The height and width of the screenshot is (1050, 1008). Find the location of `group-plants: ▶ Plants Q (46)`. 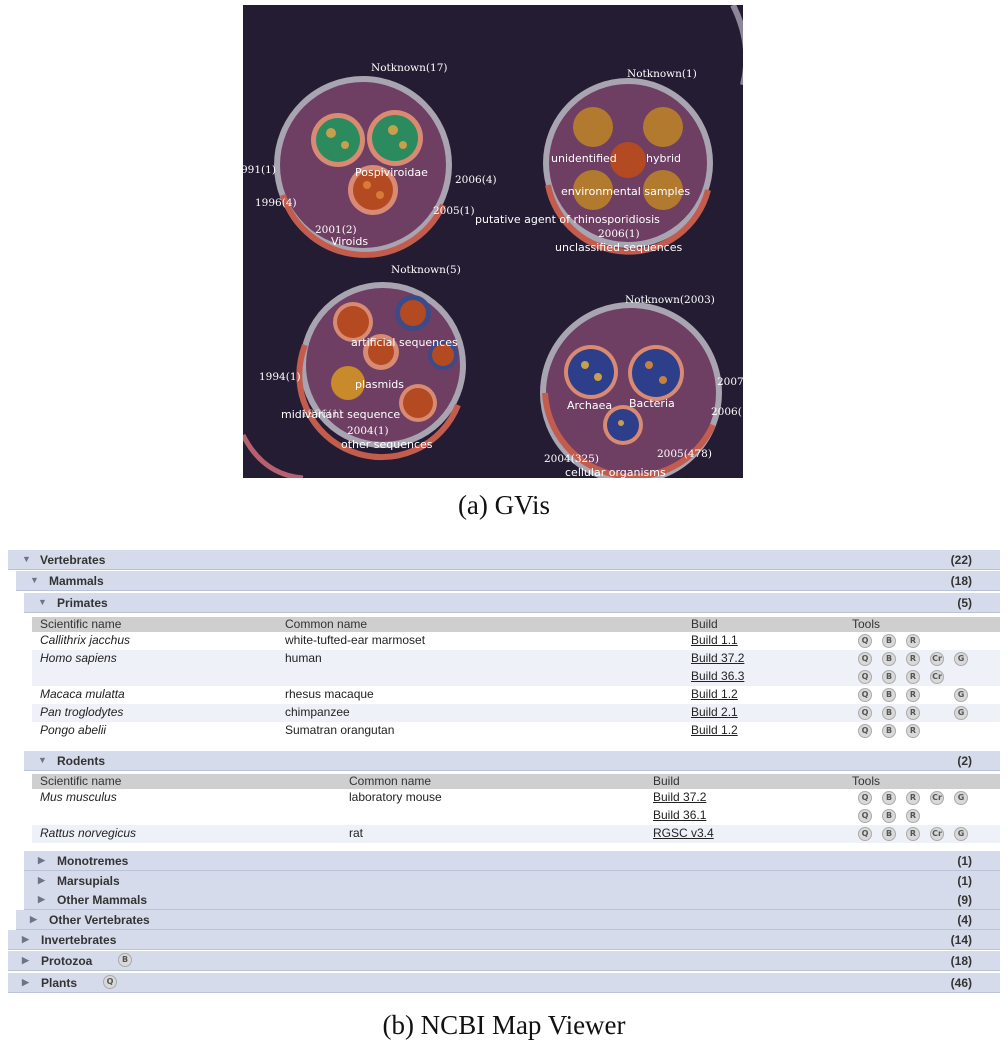

group-plants: ▶ Plants Q (46) is located at coordinates (504, 983).